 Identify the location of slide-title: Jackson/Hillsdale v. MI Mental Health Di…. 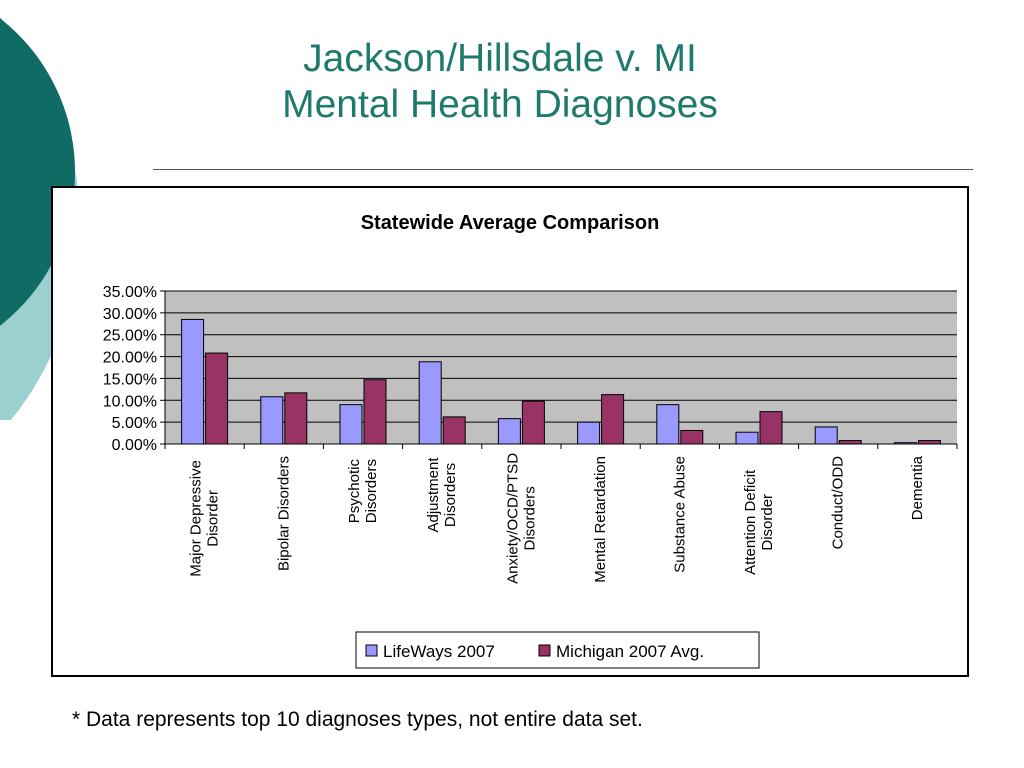
(500, 82).